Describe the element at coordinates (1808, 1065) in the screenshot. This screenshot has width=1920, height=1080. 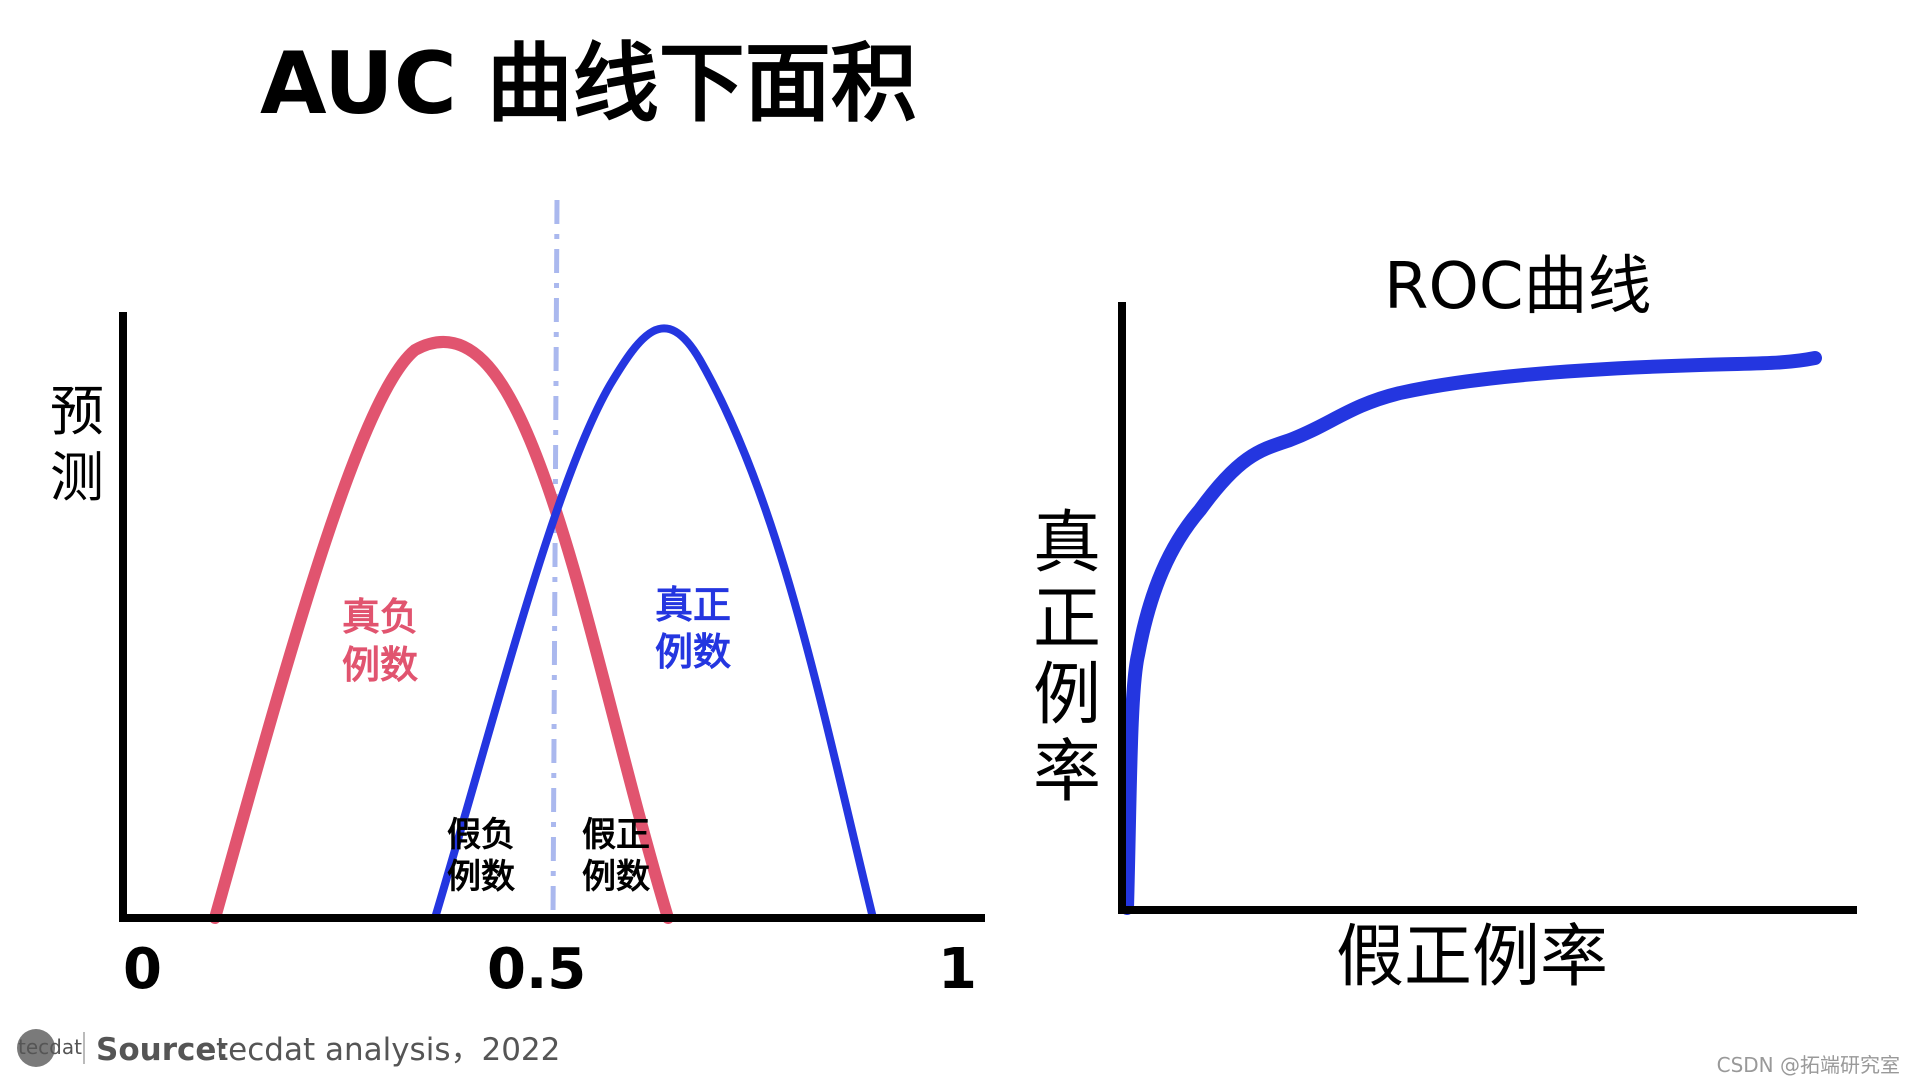
I see `watermark: CSDN @拓端研究室` at that location.